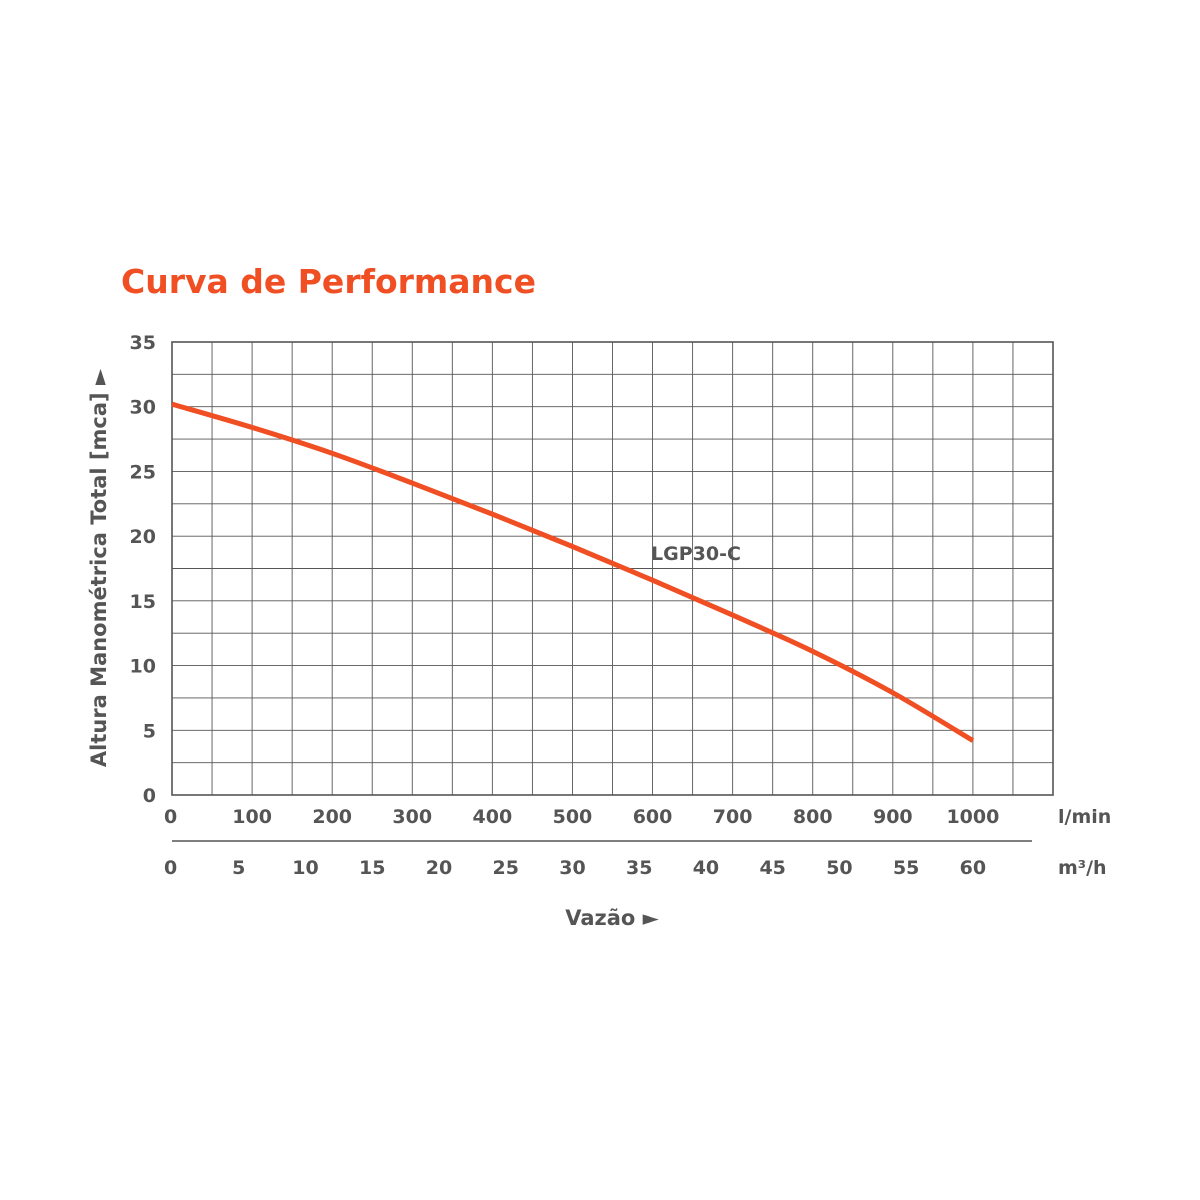  I want to click on x-unit-secondary: m³/h, so click(1082, 868).